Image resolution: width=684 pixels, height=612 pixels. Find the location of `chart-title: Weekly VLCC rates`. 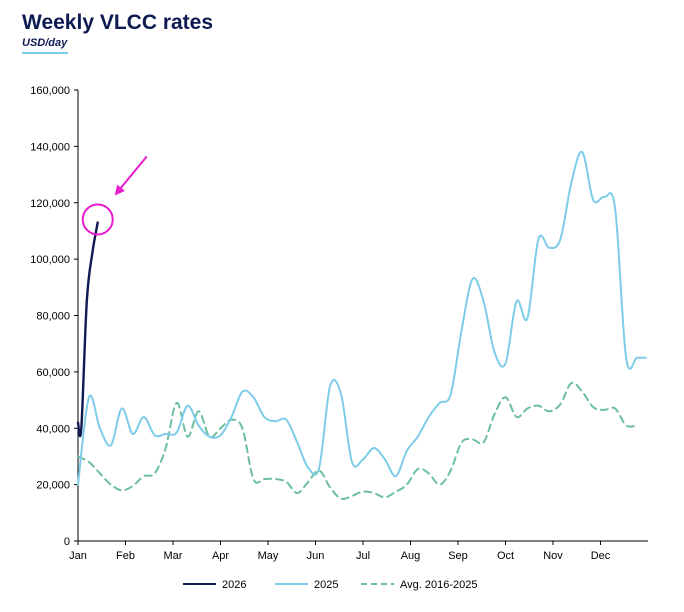

chart-title: Weekly VLCC rates is located at coordinates (118, 22).